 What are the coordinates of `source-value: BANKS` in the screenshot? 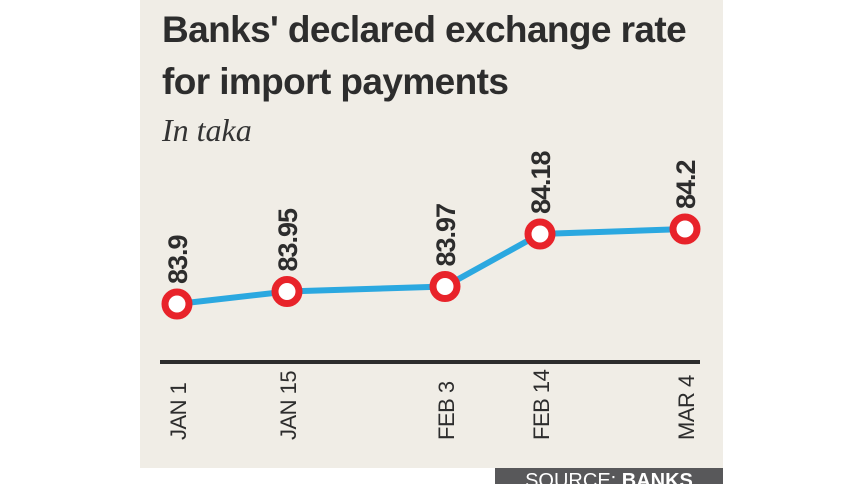 It's located at (657, 477).